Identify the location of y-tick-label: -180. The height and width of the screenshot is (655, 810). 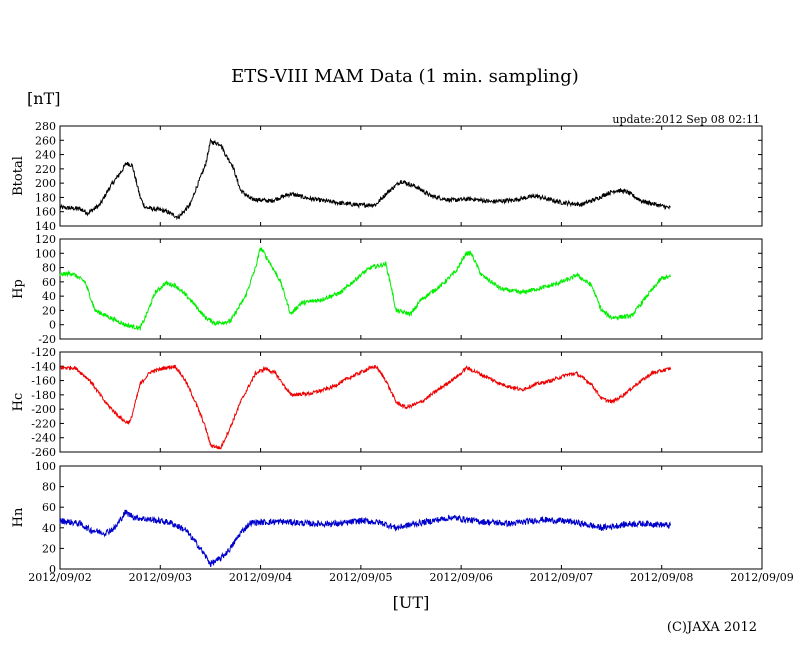
(43, 395).